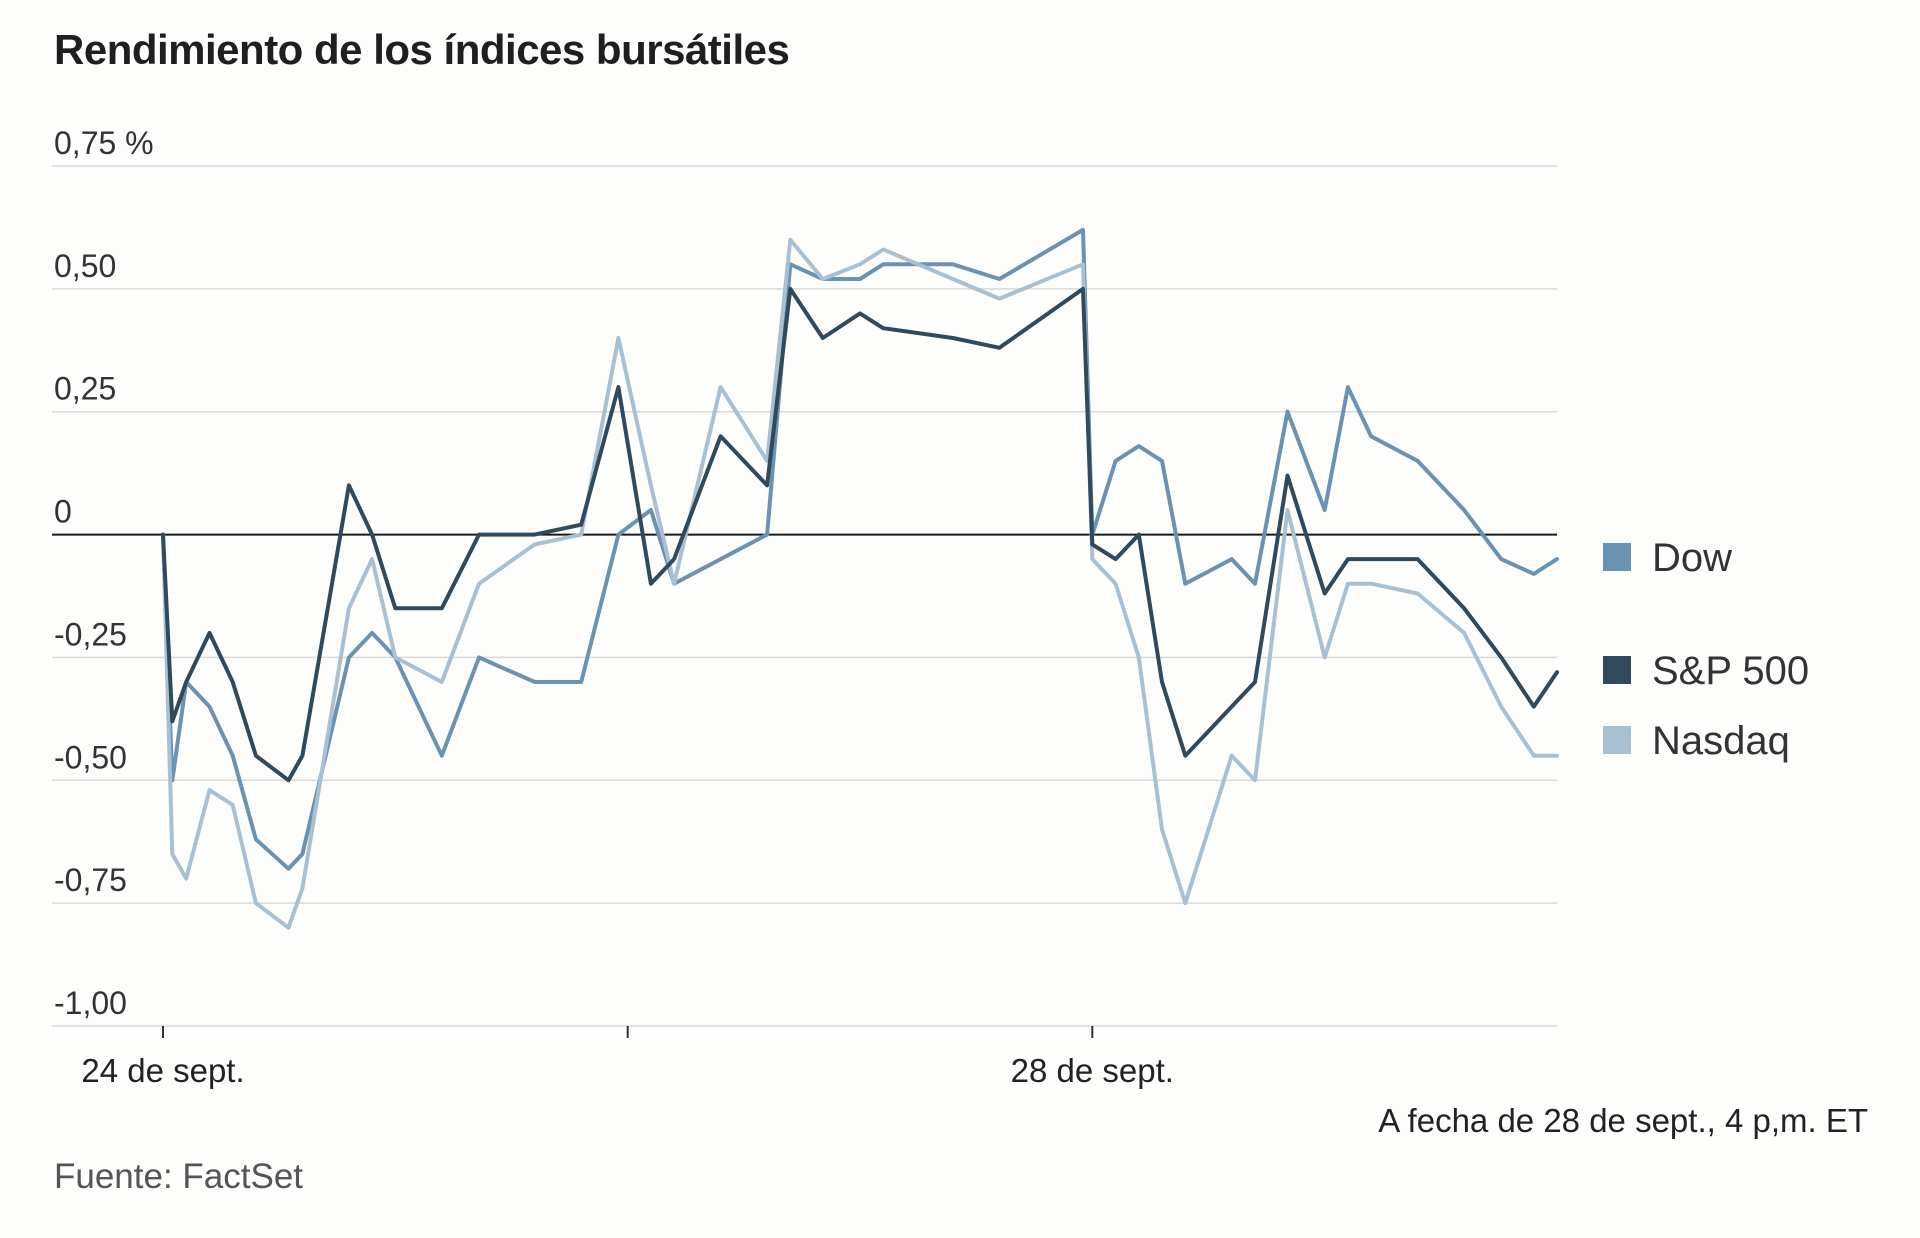 Image resolution: width=1920 pixels, height=1238 pixels. What do you see at coordinates (90, 1003) in the screenshot?
I see `y-tick-label: -1,00` at bounding box center [90, 1003].